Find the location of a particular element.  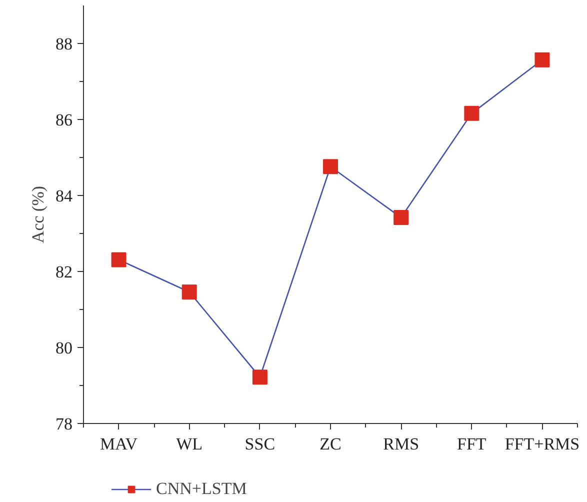

x-tick-label: MAV is located at coordinates (119, 444).